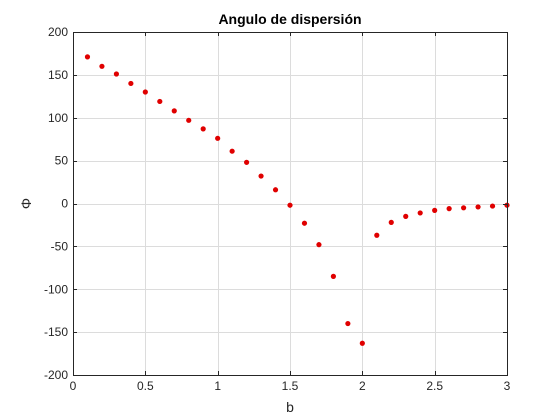 This screenshot has width=560, height=420. What do you see at coordinates (62, 161) in the screenshot?
I see `y-tick-label: 50` at bounding box center [62, 161].